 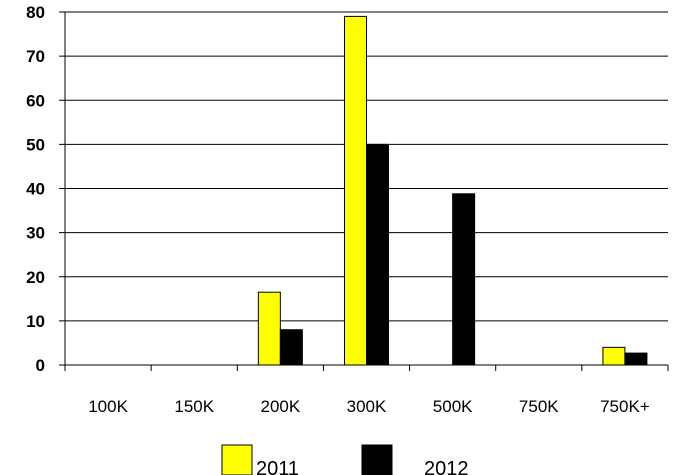 What do you see at coordinates (237, 459) in the screenshot?
I see `legend-swatch-2011` at bounding box center [237, 459].